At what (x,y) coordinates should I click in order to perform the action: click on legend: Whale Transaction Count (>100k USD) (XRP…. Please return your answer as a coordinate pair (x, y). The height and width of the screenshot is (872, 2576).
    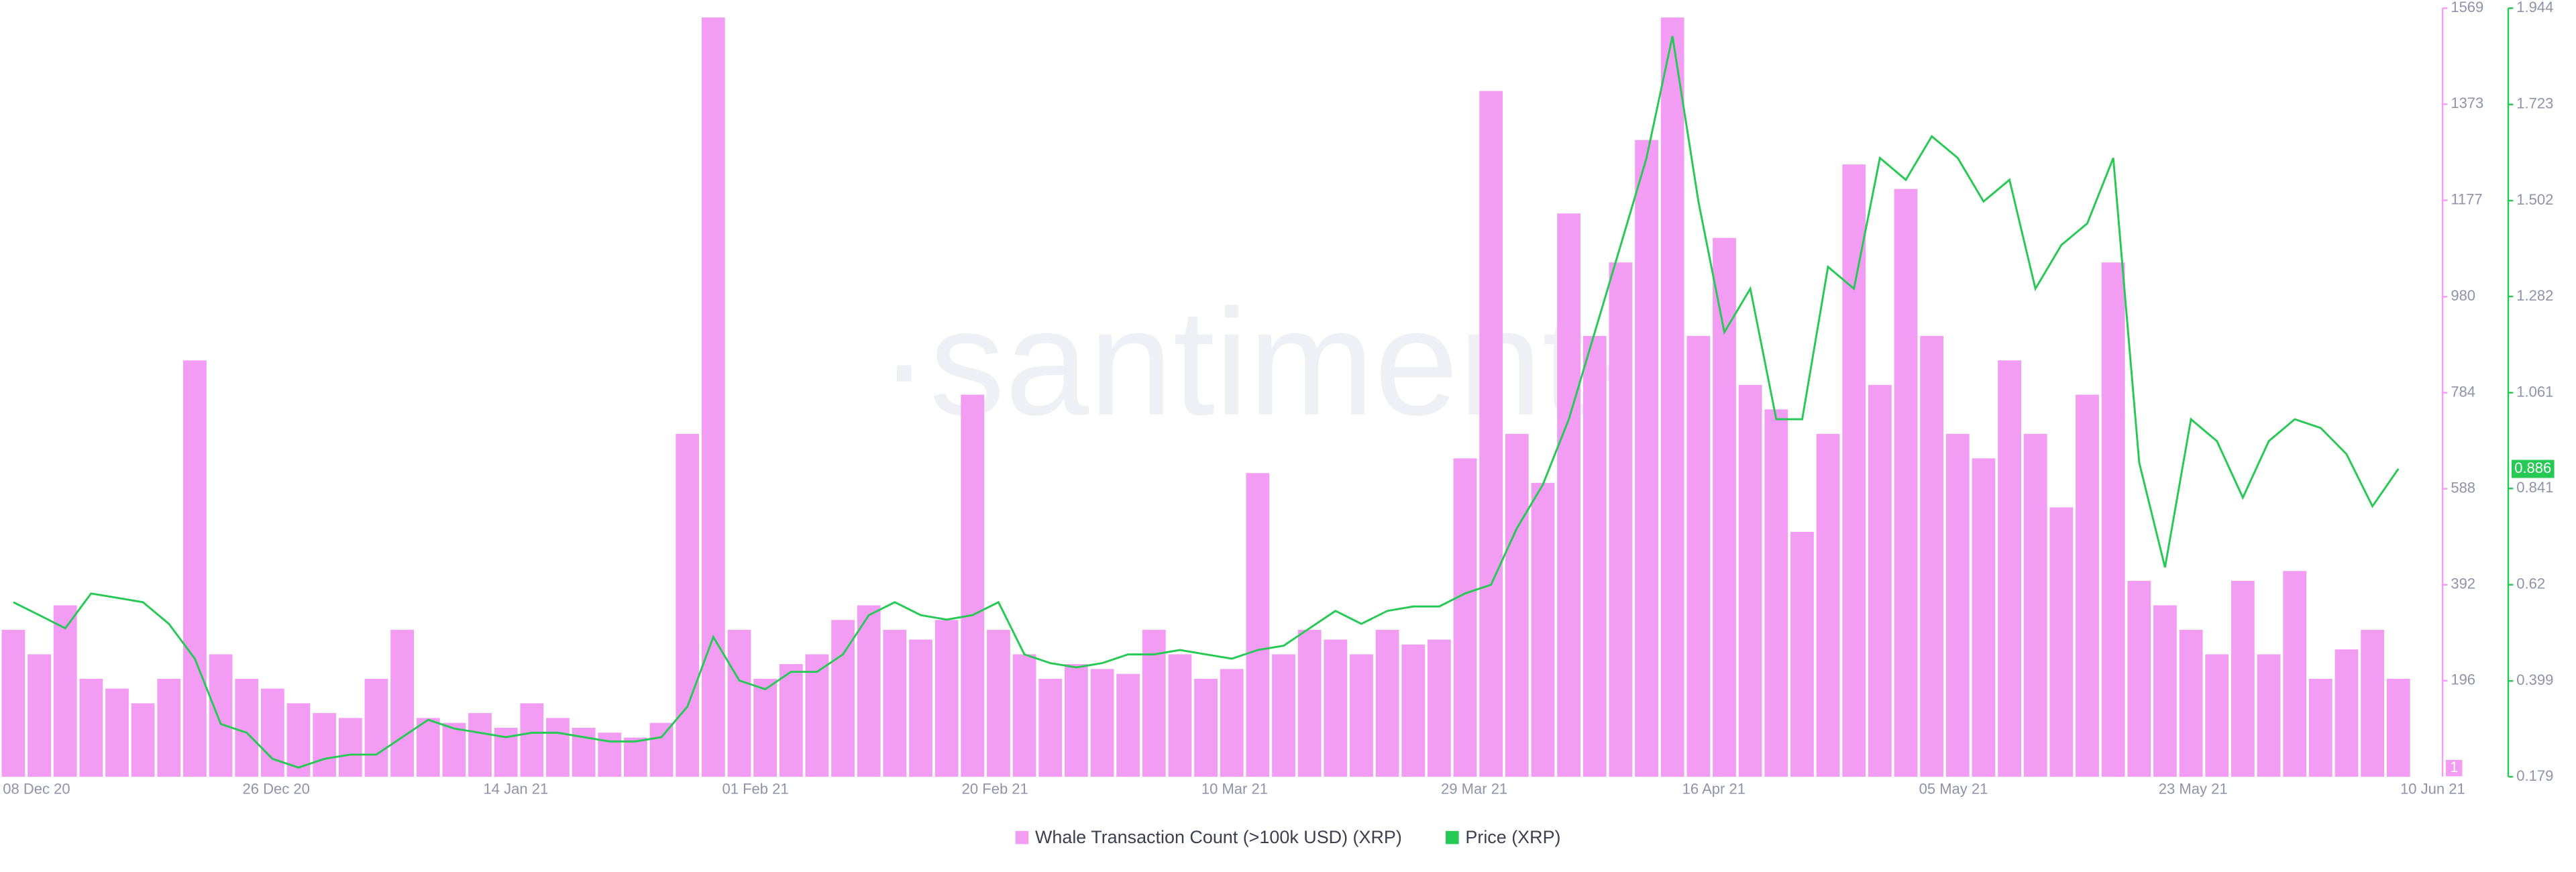
    Looking at the image, I should click on (1288, 837).